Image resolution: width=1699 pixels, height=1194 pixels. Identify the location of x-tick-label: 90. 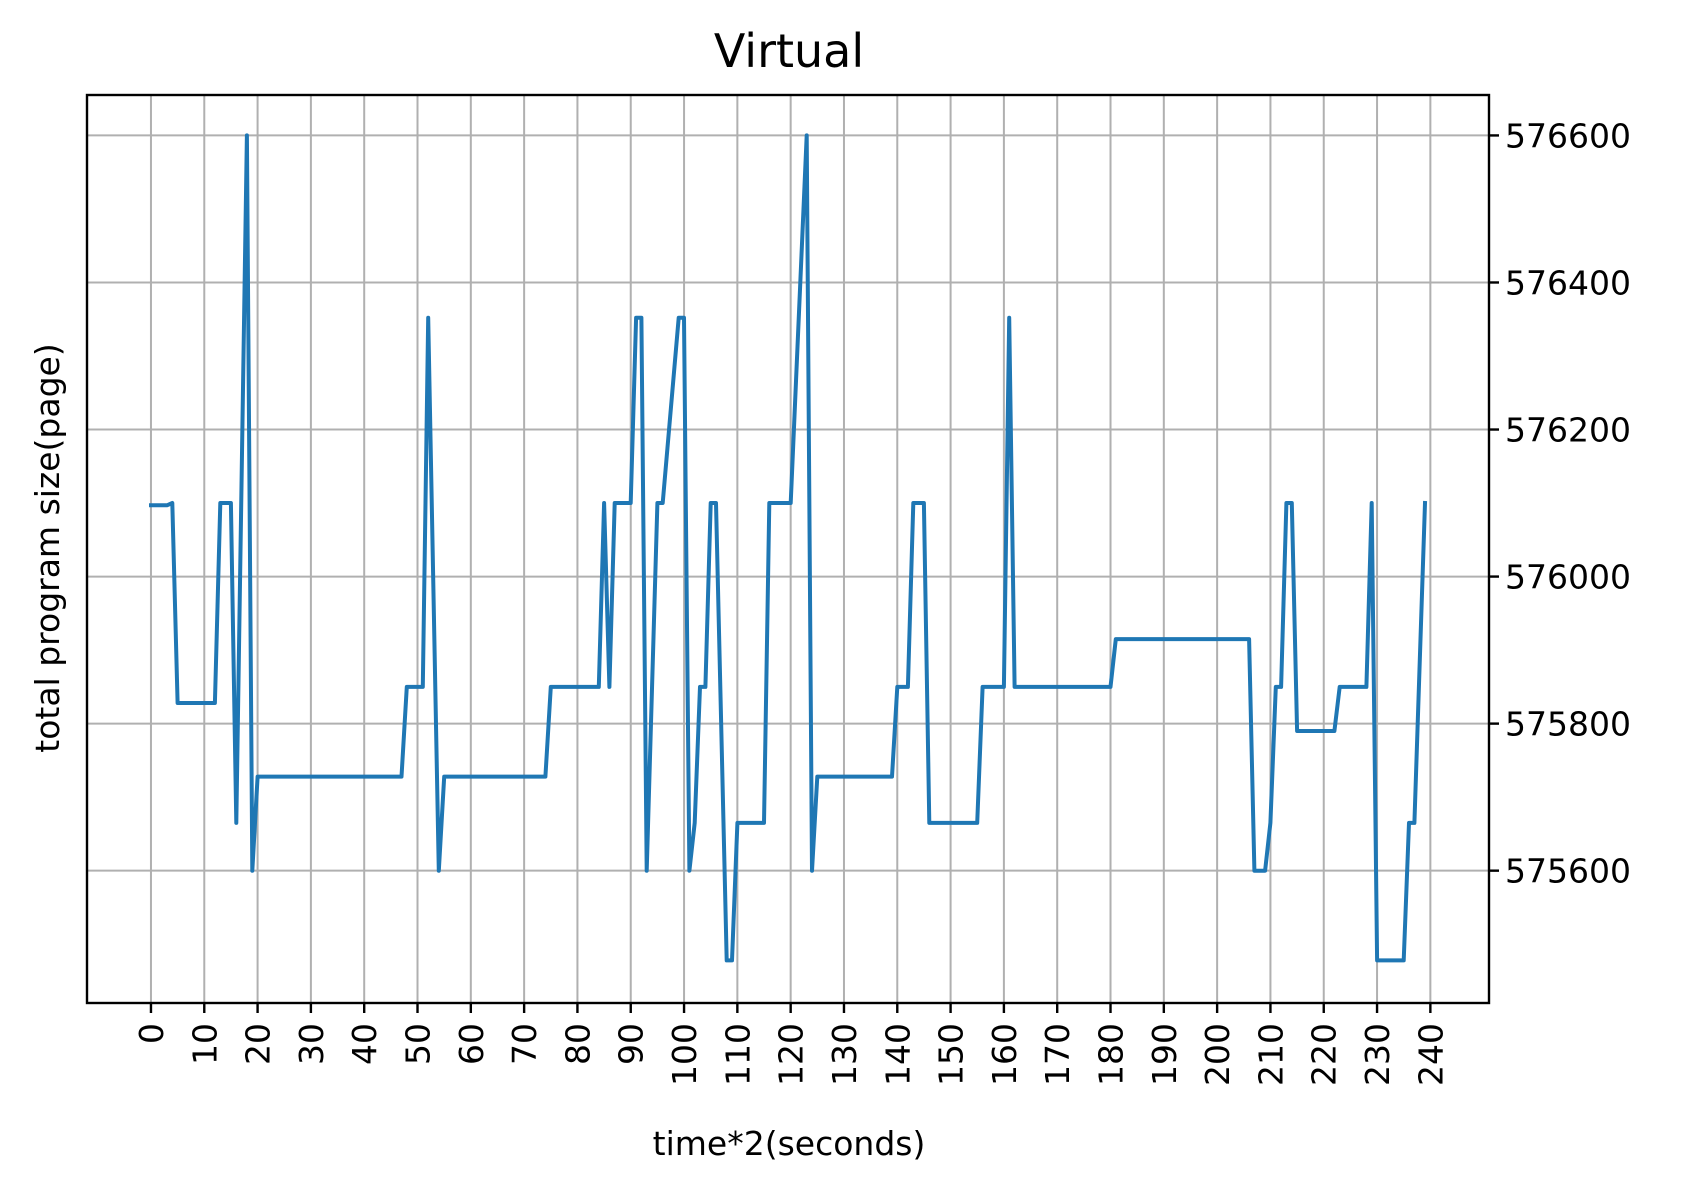
(631, 1044).